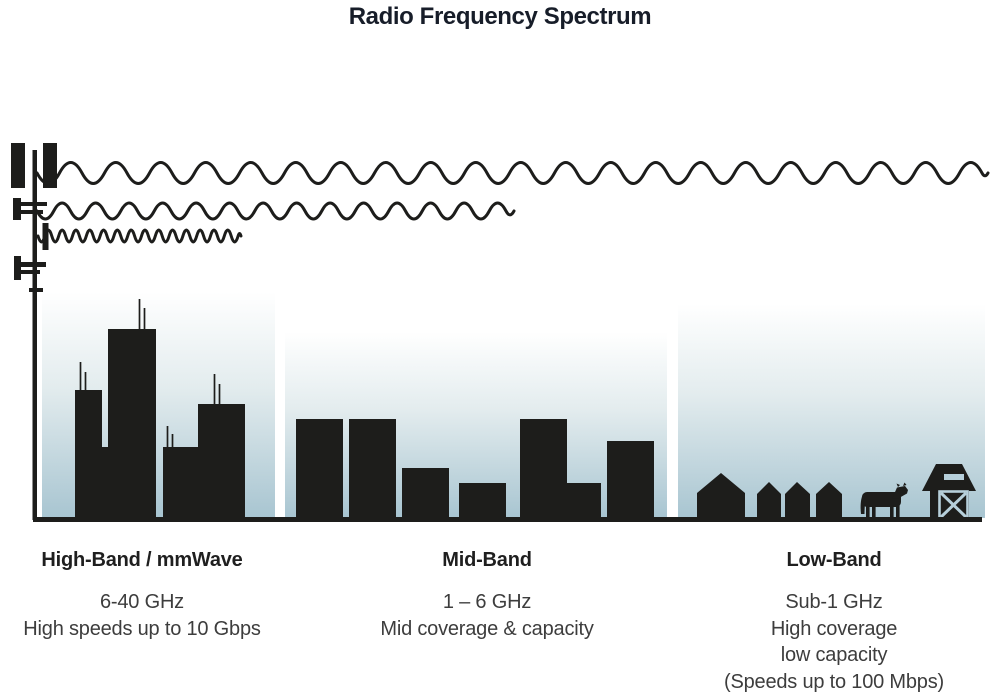  What do you see at coordinates (834, 681) in the screenshot?
I see `low-band-speed: (Speeds up to 100 Mbps)` at bounding box center [834, 681].